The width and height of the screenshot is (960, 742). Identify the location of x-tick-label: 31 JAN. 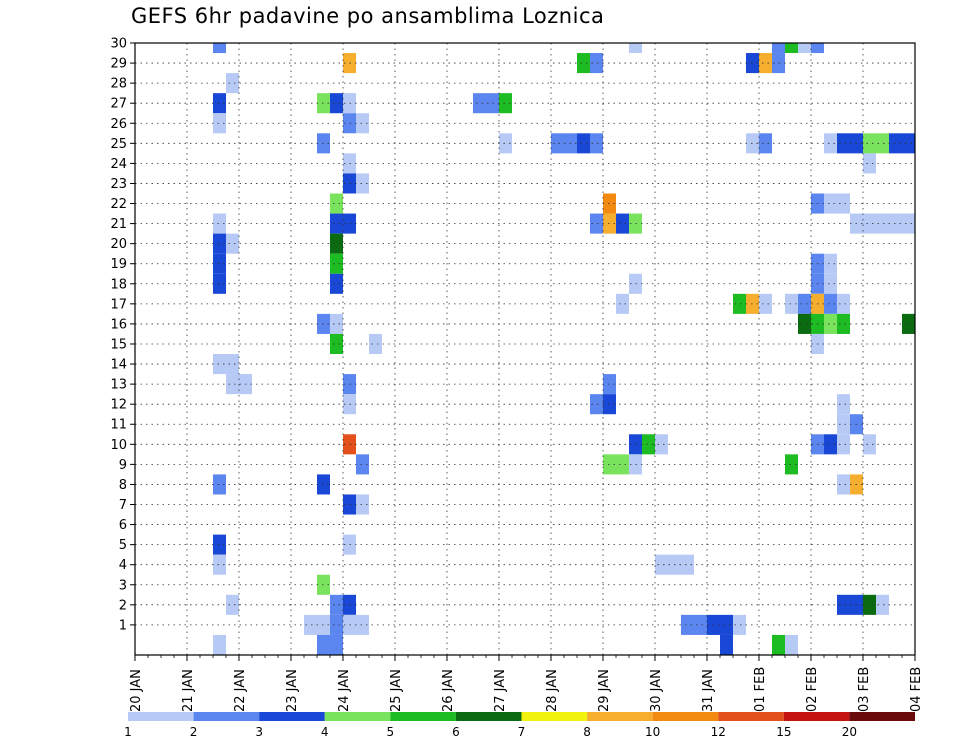
(708, 690).